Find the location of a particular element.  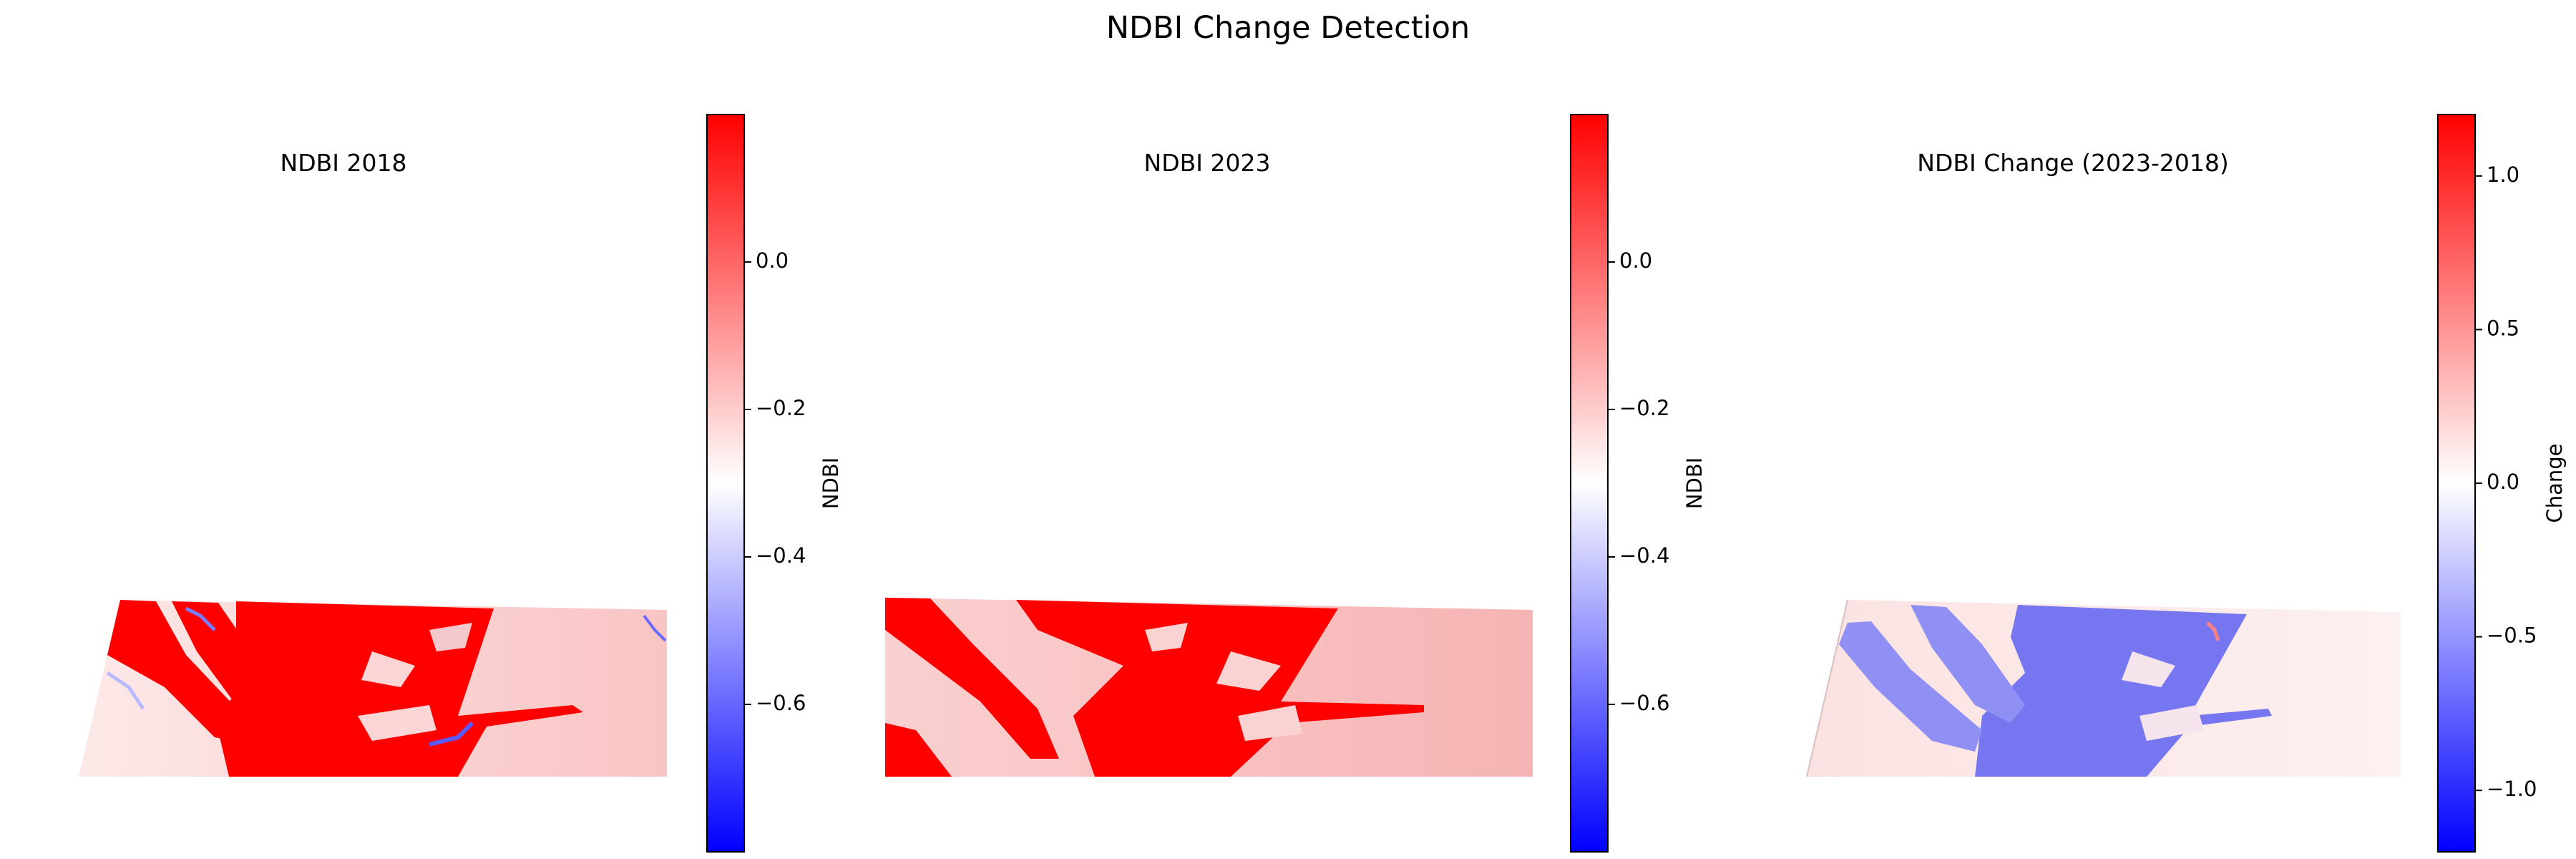

colorbar-change: 1.0 0.5 0.0 −0.5 −1.0 Change is located at coordinates (2502, 483).